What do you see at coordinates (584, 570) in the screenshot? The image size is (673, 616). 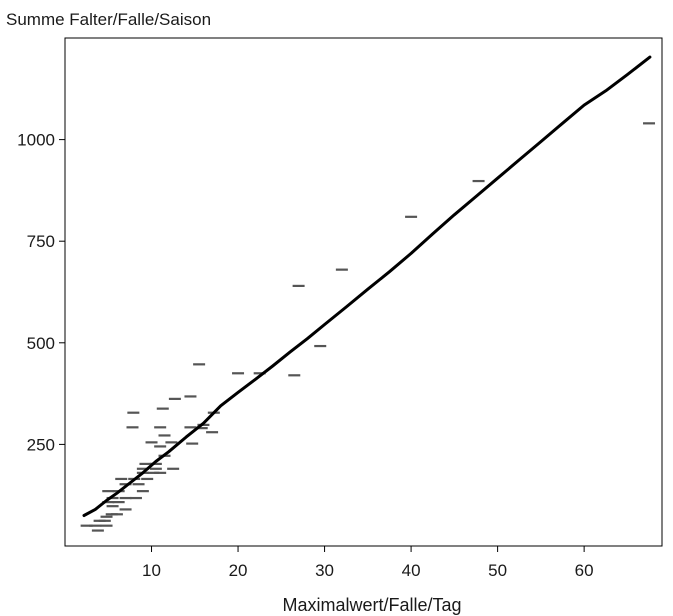 I see `x-tick-label: 60` at bounding box center [584, 570].